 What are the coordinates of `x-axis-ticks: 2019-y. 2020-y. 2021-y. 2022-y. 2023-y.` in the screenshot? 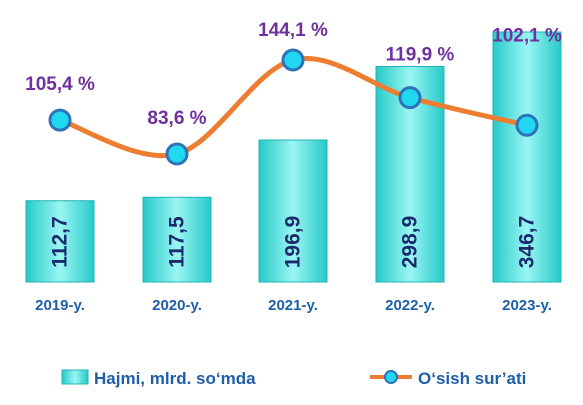 It's located at (293, 305).